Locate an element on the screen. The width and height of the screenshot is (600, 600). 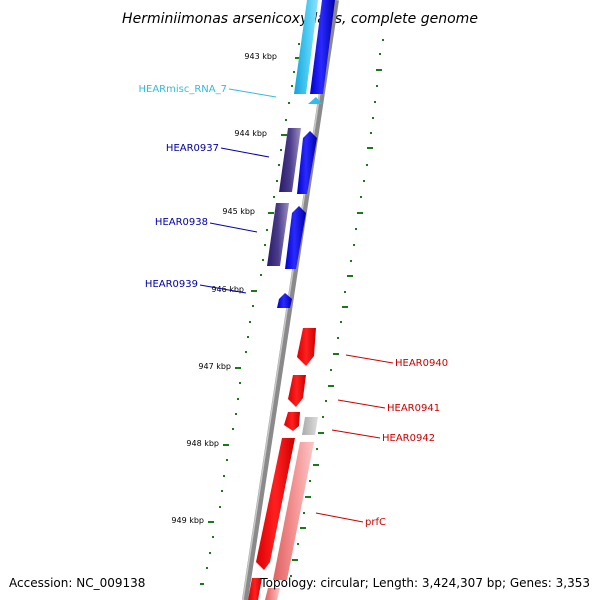
gene-label-hearmisc-rna-7: HEARmisc_RNA_7 is located at coordinates (183, 89).